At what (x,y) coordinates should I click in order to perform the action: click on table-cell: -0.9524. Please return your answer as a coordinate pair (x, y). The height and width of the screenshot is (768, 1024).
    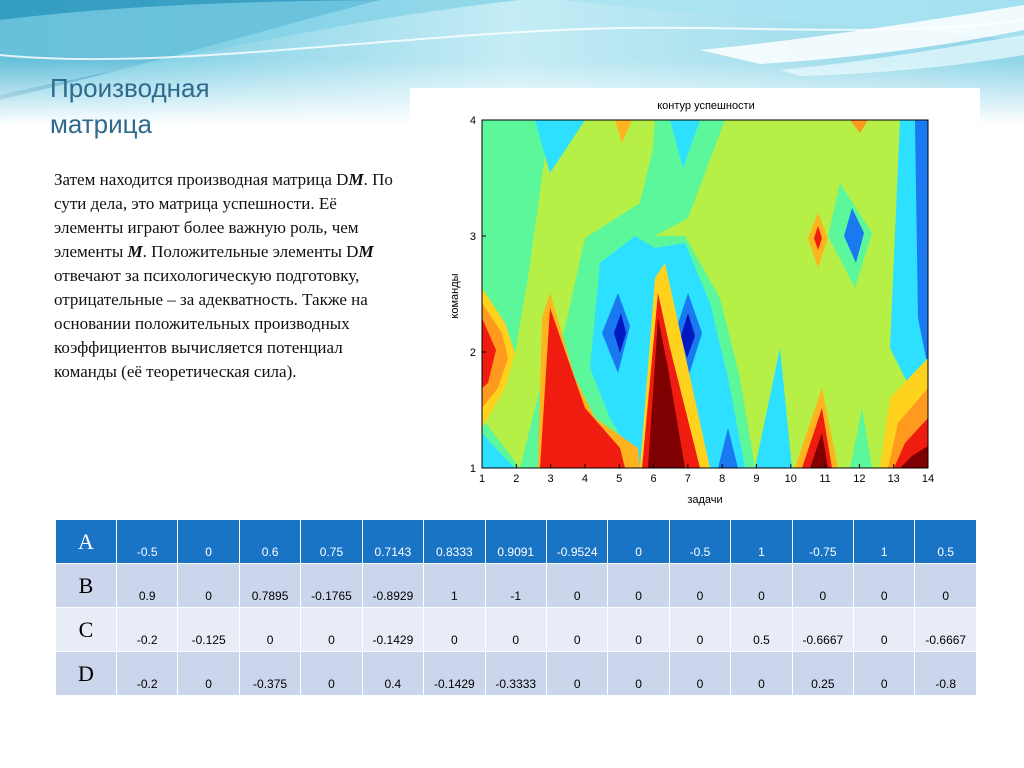
    Looking at the image, I should click on (577, 541).